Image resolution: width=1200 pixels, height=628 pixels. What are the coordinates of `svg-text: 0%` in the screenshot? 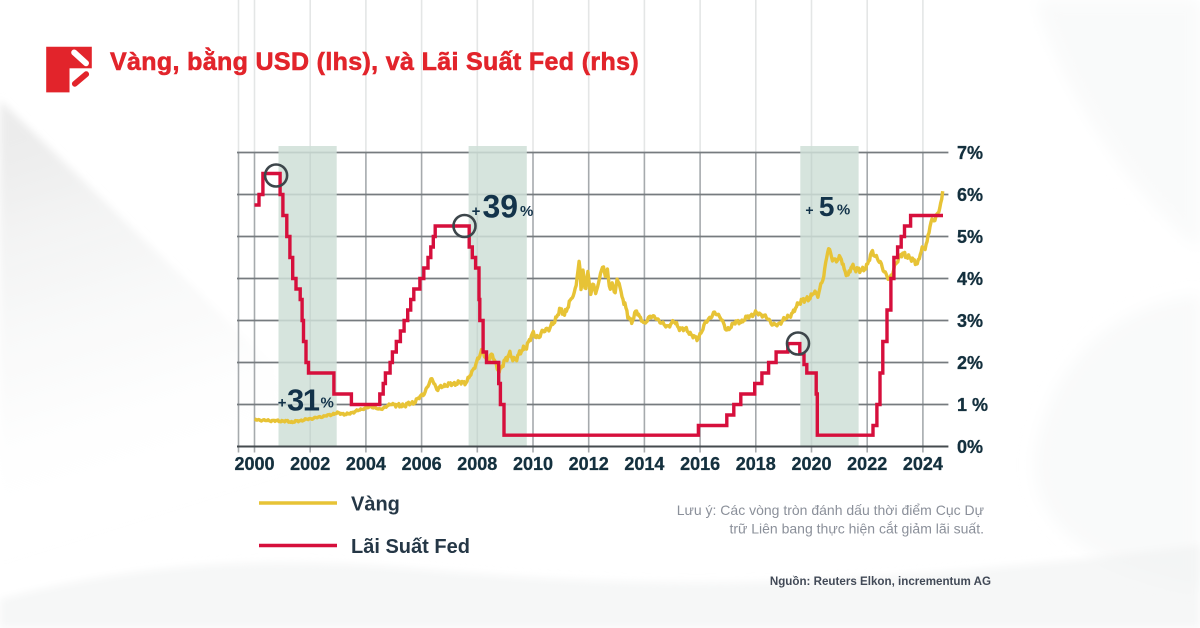 It's located at (970, 447).